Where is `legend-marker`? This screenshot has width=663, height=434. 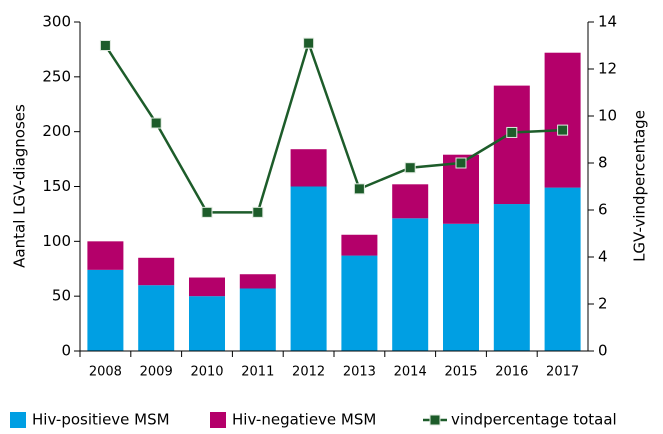 legend-marker is located at coordinates (435, 420).